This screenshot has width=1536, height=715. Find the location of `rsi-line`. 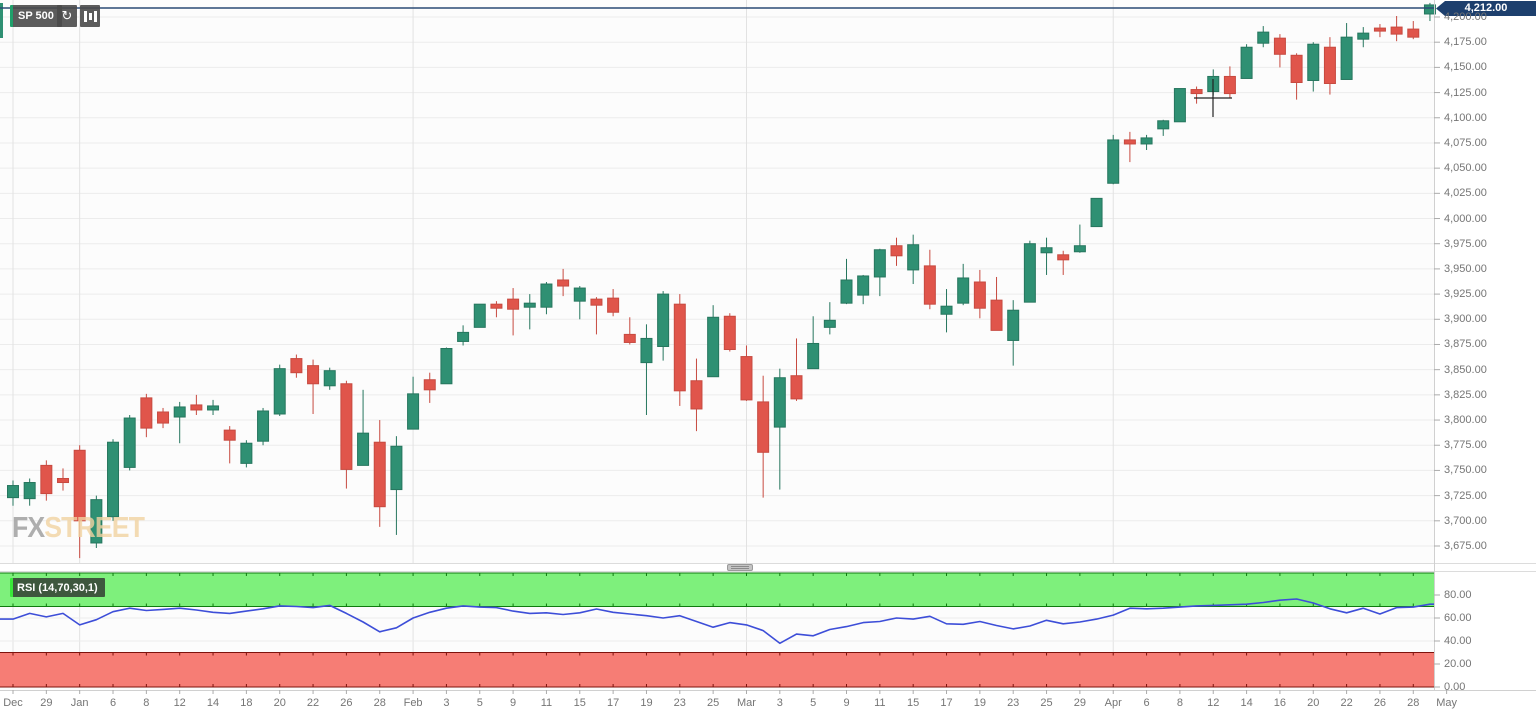

rsi-line is located at coordinates (717, 621).